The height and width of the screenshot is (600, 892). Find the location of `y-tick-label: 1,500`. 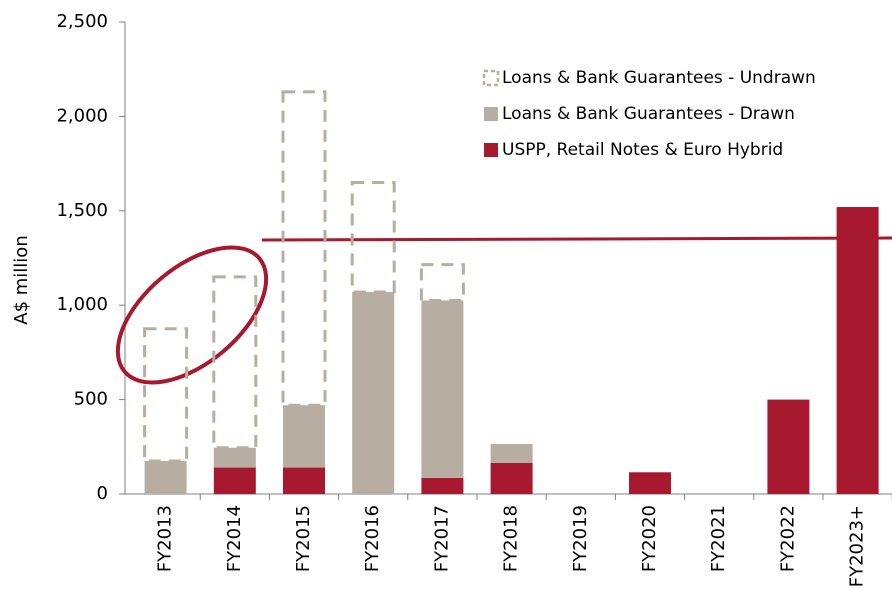

y-tick-label: 1,500 is located at coordinates (82, 210).